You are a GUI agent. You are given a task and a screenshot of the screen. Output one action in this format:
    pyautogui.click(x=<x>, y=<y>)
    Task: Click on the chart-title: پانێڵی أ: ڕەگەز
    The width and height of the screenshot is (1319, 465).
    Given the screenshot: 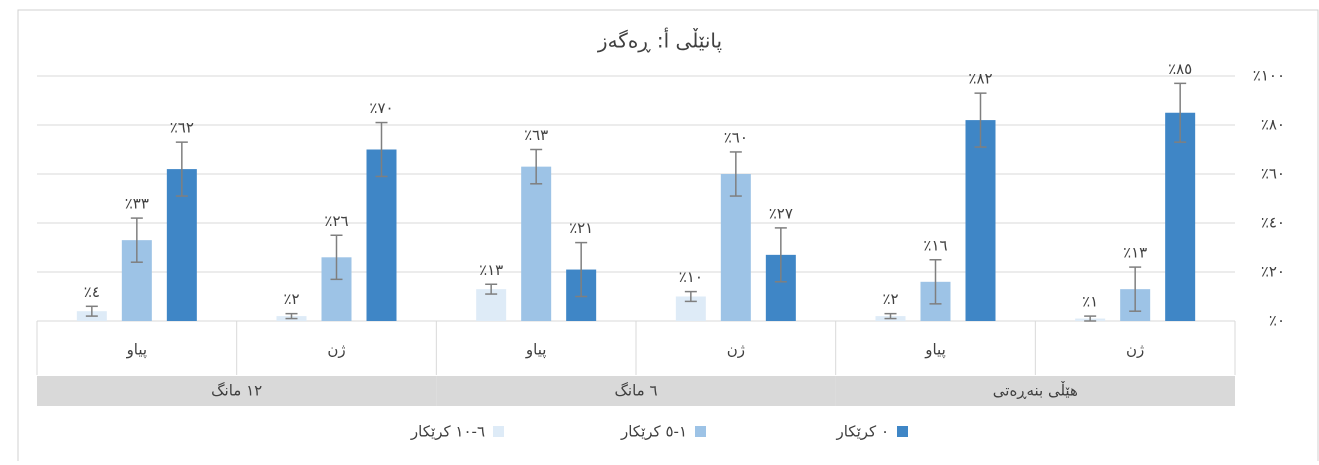 What is the action you would take?
    pyautogui.click(x=659, y=41)
    